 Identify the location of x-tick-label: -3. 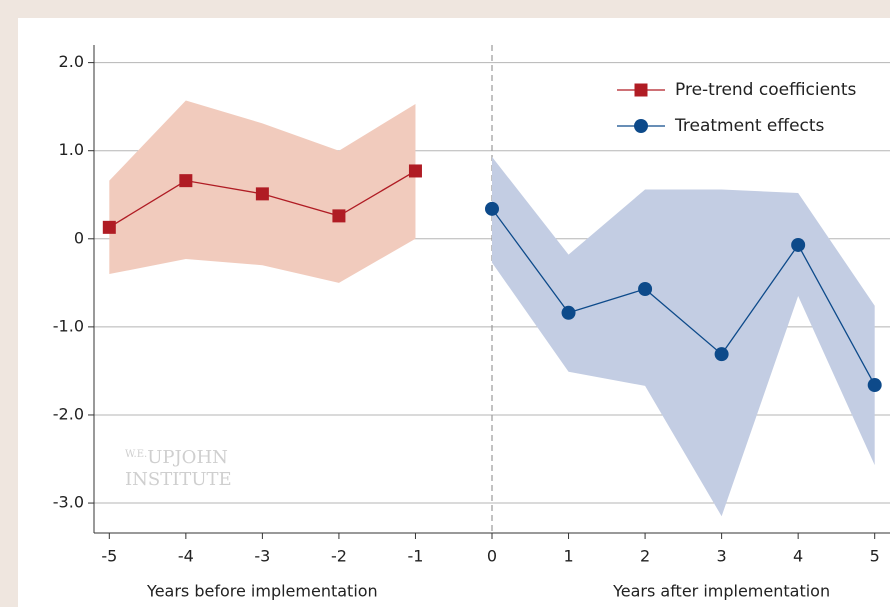
(262, 556).